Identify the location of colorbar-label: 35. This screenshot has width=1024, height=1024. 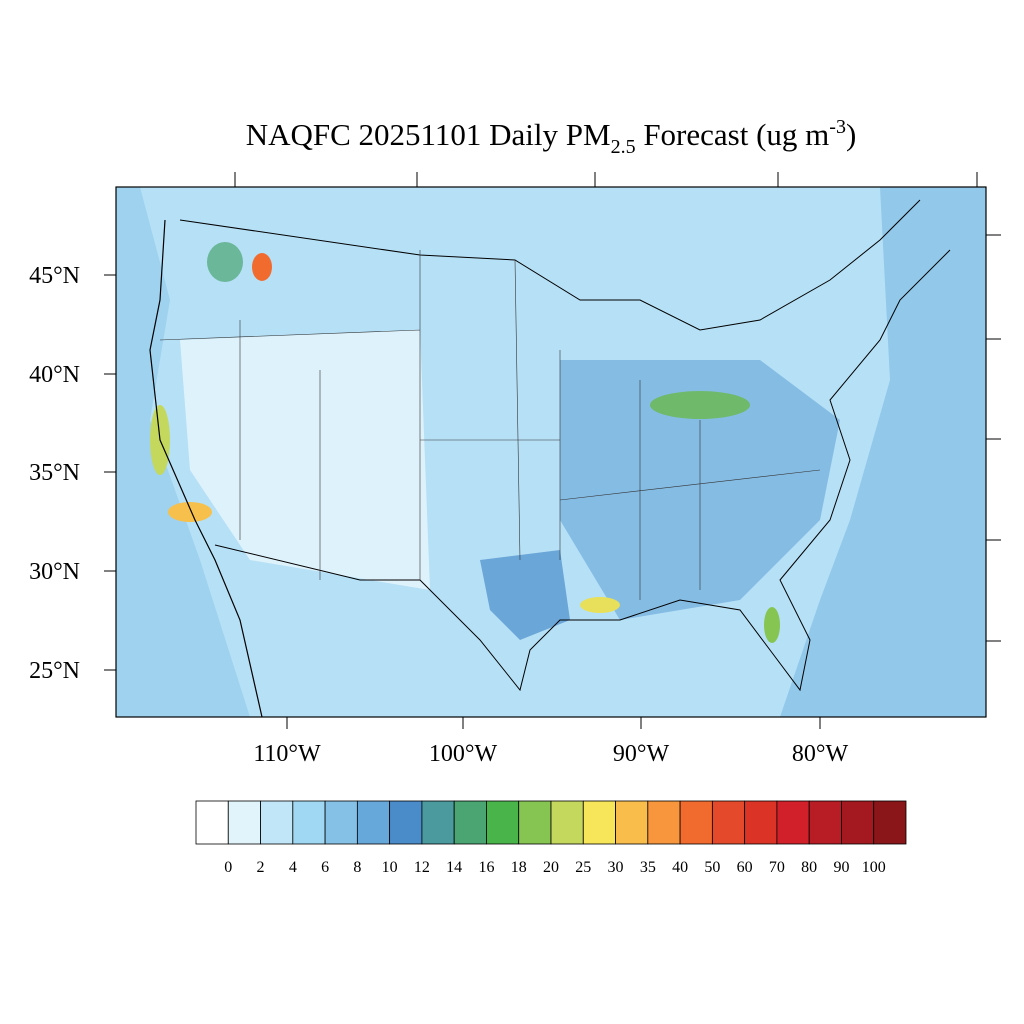
(648, 867).